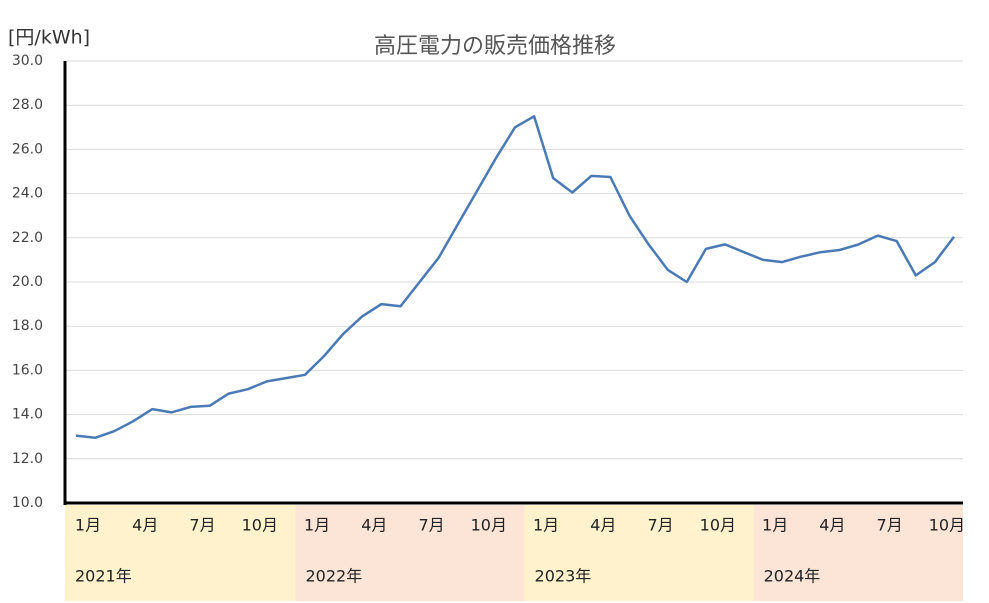 This screenshot has width=989, height=603. Describe the element at coordinates (49, 38) in the screenshot. I see `y-axis-label: [円/kWh]` at that location.